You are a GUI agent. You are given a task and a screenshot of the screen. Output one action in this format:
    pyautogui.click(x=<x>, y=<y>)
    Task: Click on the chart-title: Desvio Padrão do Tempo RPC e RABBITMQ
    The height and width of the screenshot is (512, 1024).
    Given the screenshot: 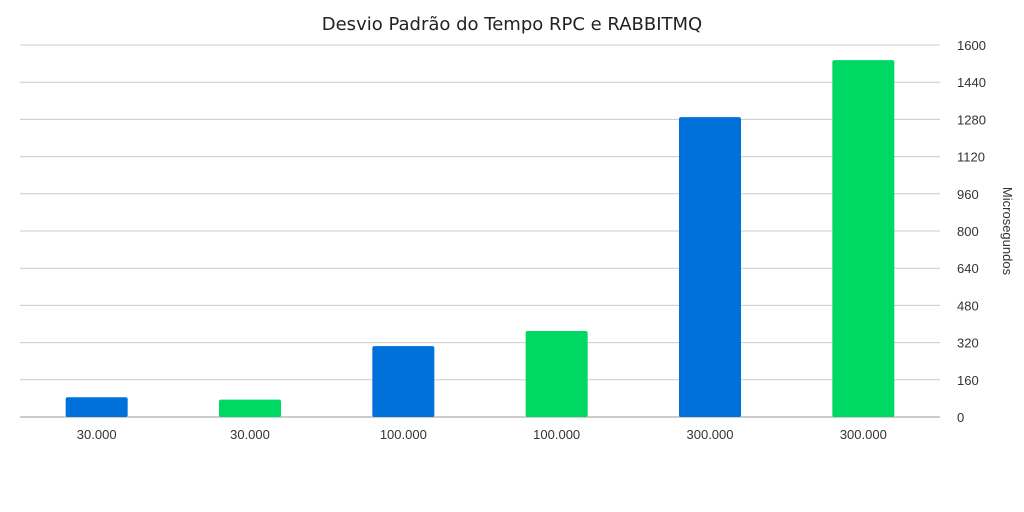 What is the action you would take?
    pyautogui.click(x=512, y=24)
    